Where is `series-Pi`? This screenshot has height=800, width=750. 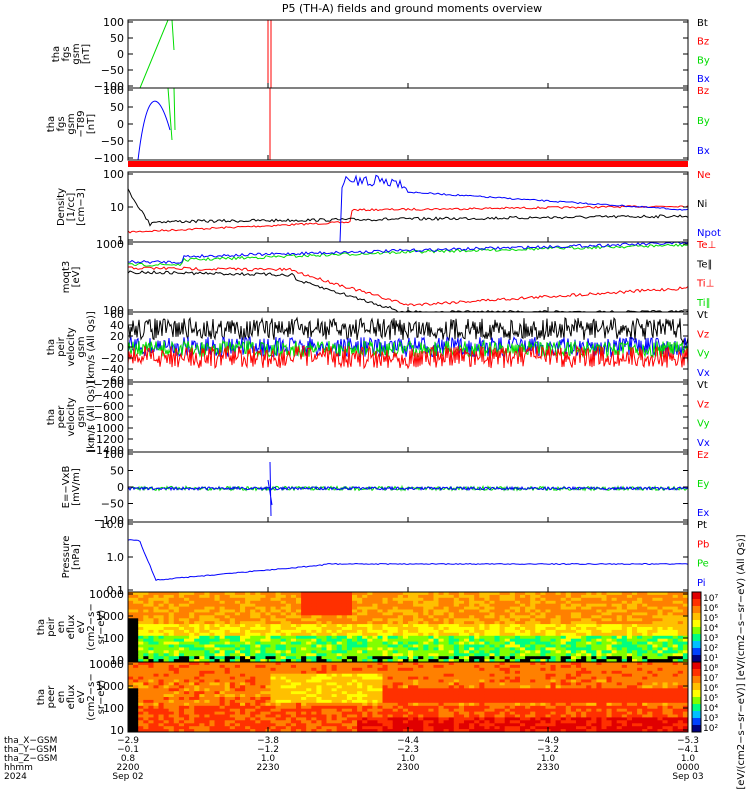
series-Pi is located at coordinates (408, 560).